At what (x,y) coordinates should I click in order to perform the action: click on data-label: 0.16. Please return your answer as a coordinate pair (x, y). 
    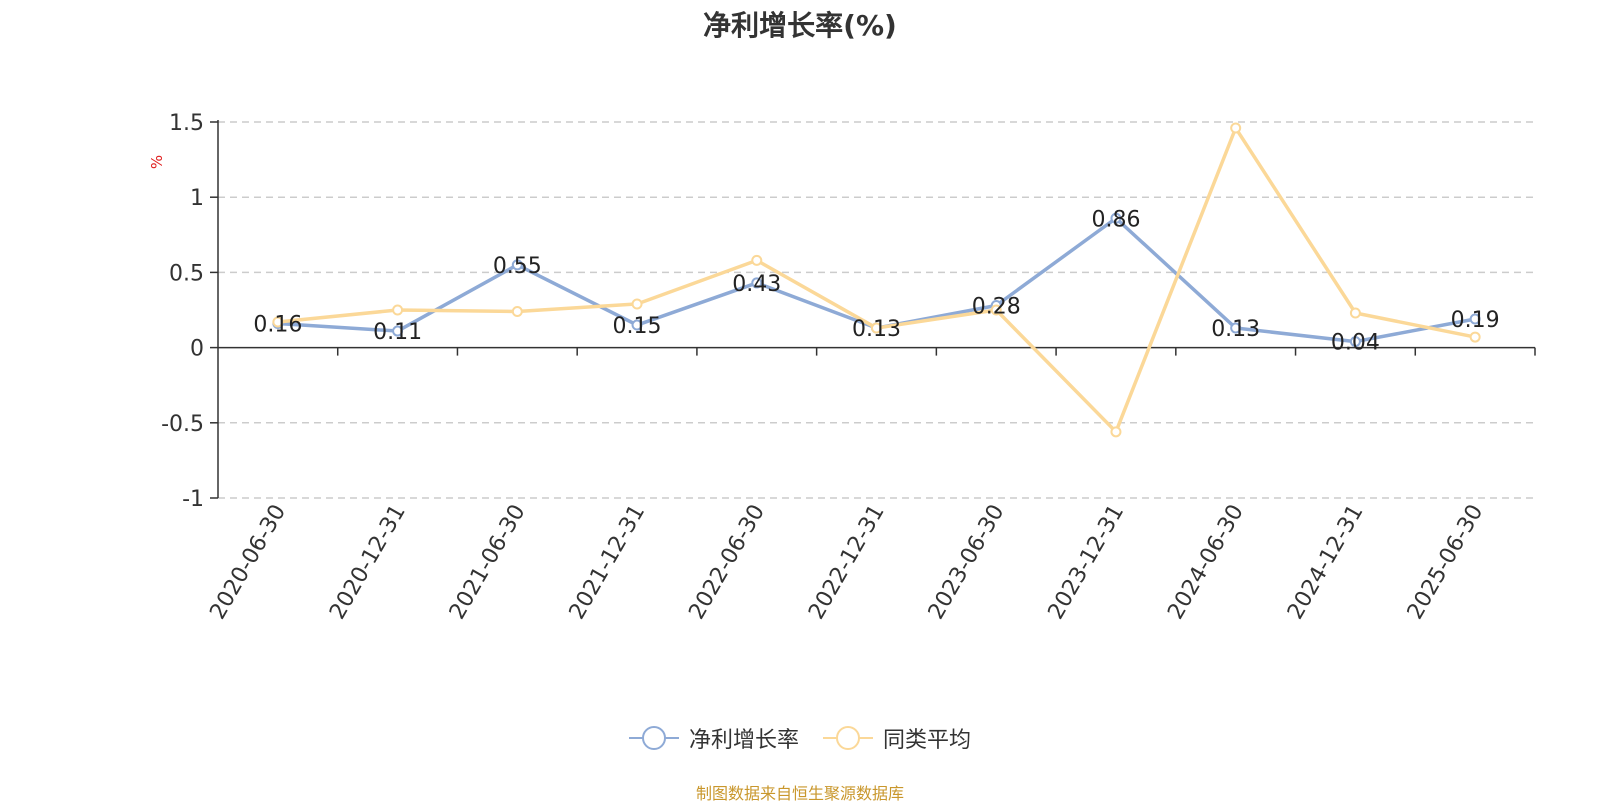
    Looking at the image, I should click on (277, 325).